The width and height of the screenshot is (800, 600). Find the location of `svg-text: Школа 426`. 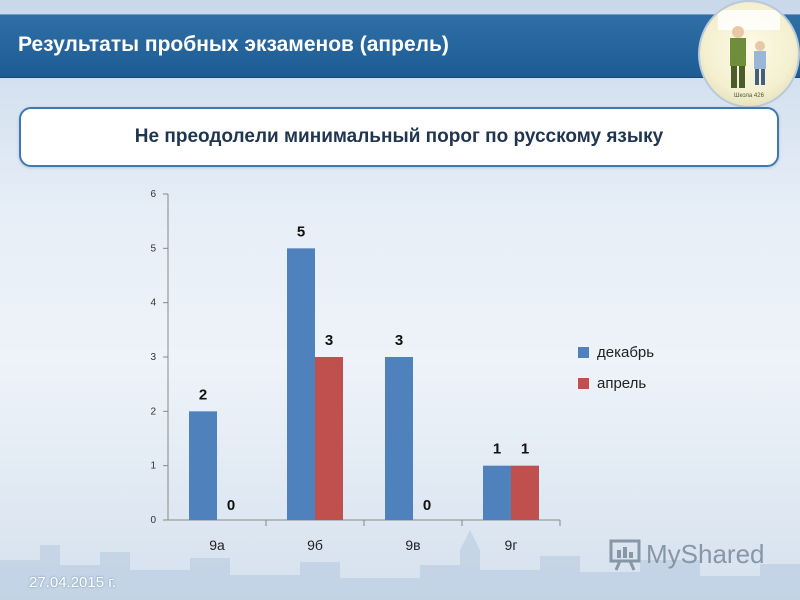

svg-text: Школа 426 is located at coordinates (749, 96).